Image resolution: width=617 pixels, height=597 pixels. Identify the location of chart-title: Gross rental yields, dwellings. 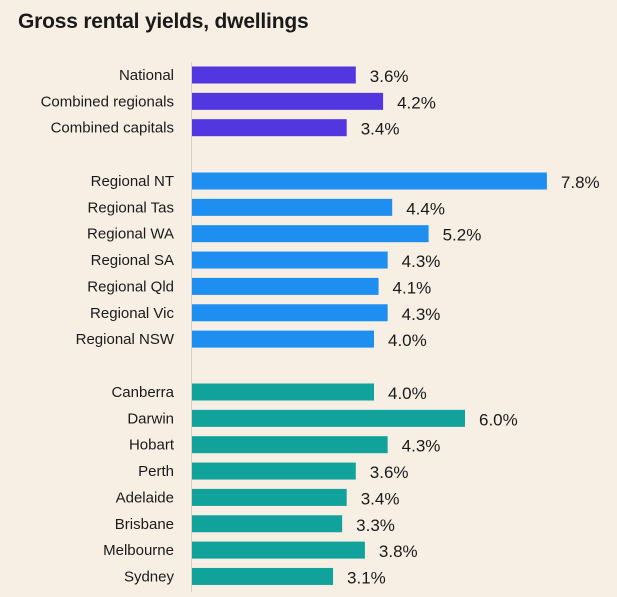
(163, 21).